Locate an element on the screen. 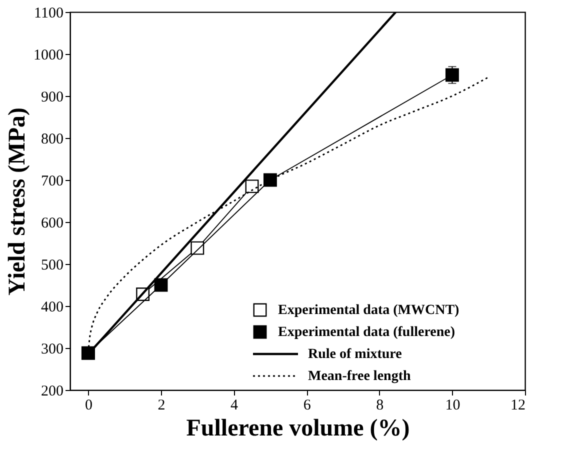 Image resolution: width=575 pixels, height=460 pixels. y-axis-title: Yield stress (MPa) is located at coordinates (17, 202).